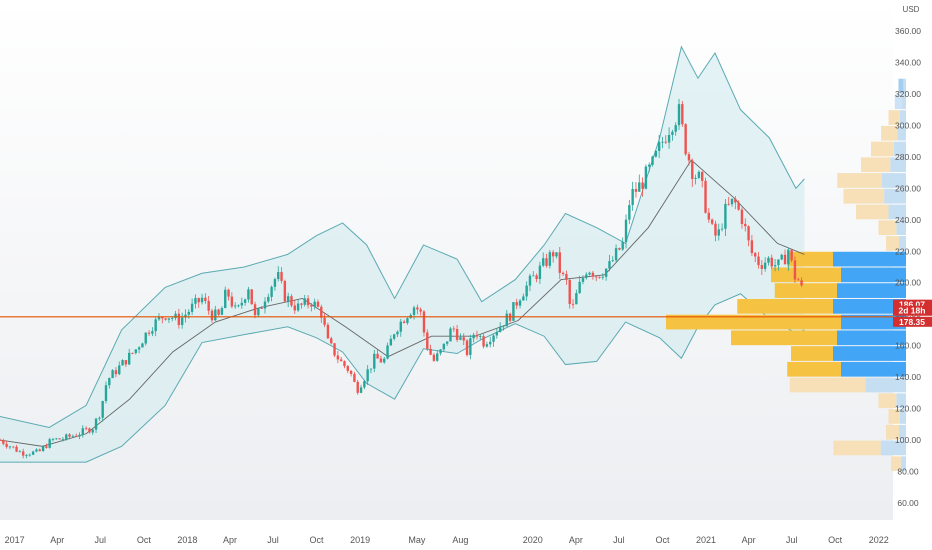 Image resolution: width=932 pixels, height=550 pixels. Describe the element at coordinates (619, 540) in the screenshot. I see `time-axis-tick: Jul` at that location.